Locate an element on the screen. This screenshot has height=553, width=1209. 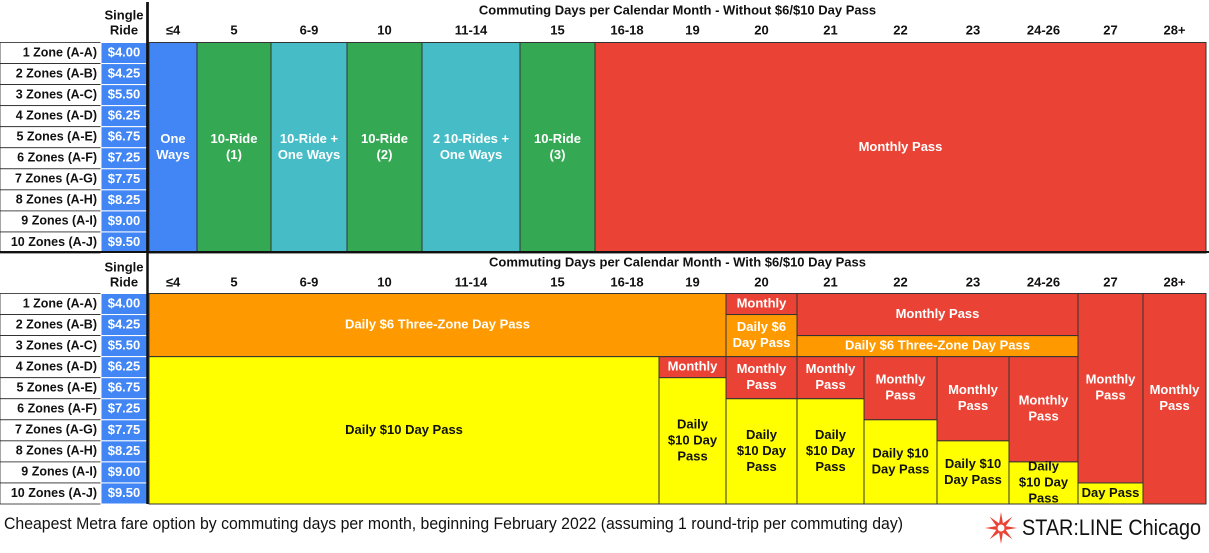
fare-option-label: Daily $6 Three-Zone Day Pass is located at coordinates (437, 324).